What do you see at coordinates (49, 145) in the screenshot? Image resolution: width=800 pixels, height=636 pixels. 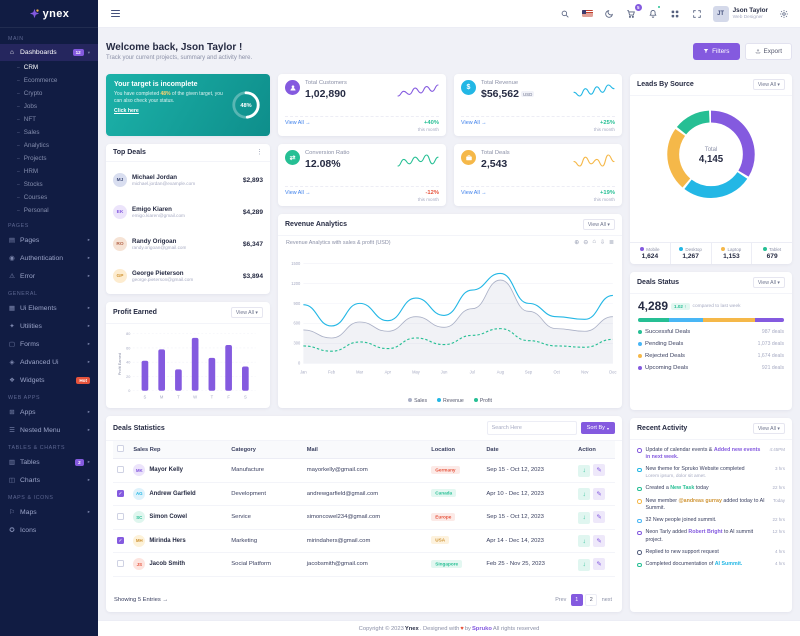 I see `sidebar-subitem-analytics: – Analytics` at bounding box center [49, 145].